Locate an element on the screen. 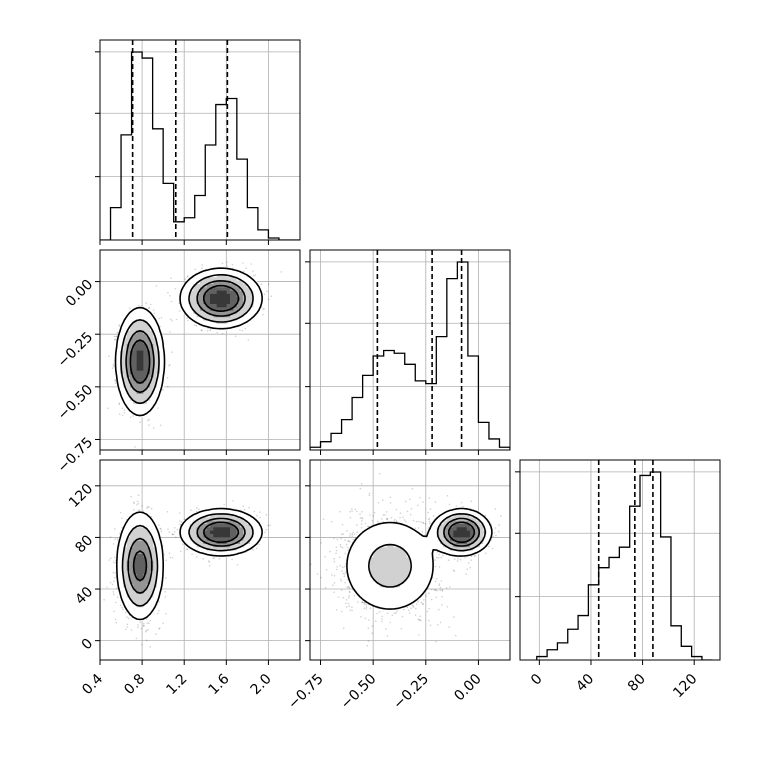 This screenshot has height=760, width=760. y-tick-label: 40 is located at coordinates (84, 596).